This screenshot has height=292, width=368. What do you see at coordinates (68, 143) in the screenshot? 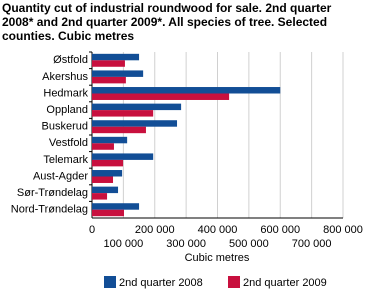
I see `y-tick-label: Vestfold` at bounding box center [68, 143].